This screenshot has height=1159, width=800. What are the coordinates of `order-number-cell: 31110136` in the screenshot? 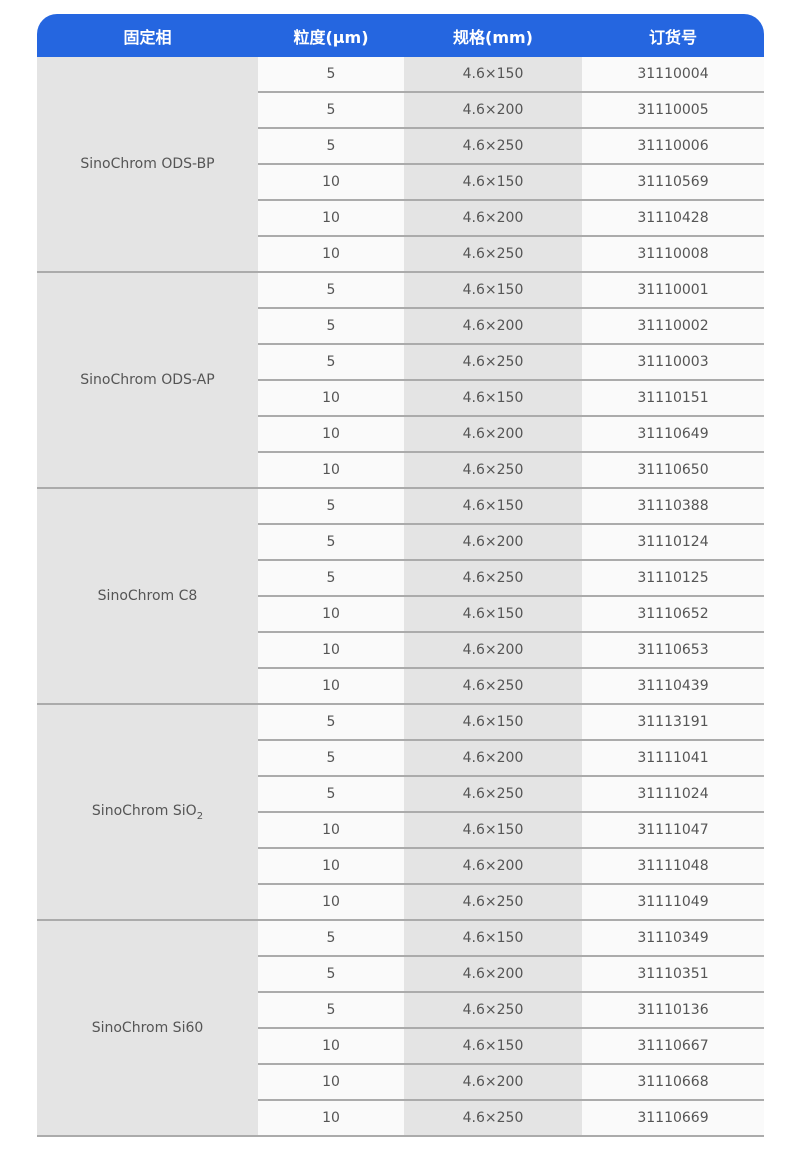 It's located at (673, 1010).